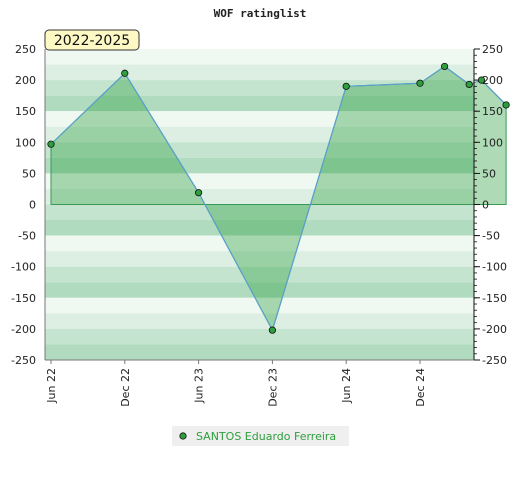 This screenshot has height=480, width=520. What do you see at coordinates (23, 360) in the screenshot?
I see `y-tick-label-left: -250` at bounding box center [23, 360].